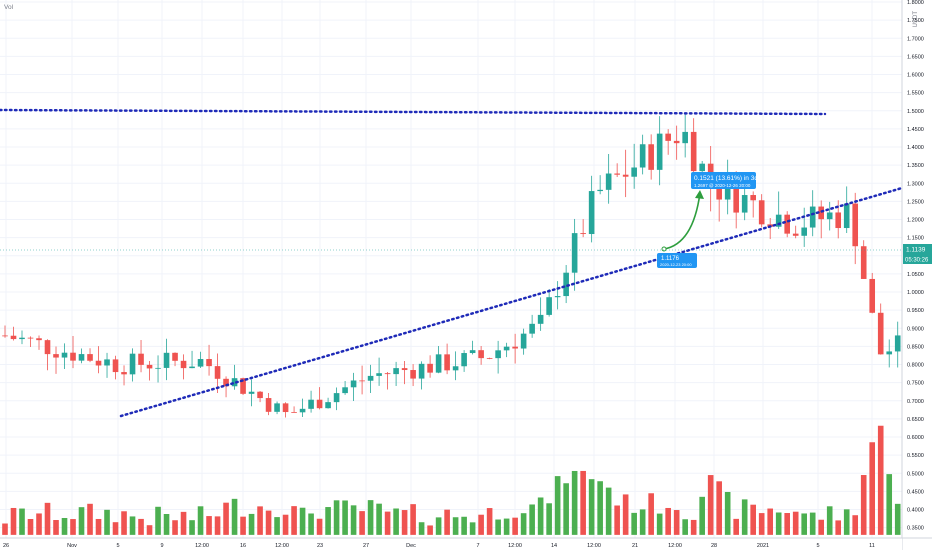 The image size is (932, 550). Describe the element at coordinates (915, 166) in the screenshot. I see `price-tick-label: 1.3500` at that location.